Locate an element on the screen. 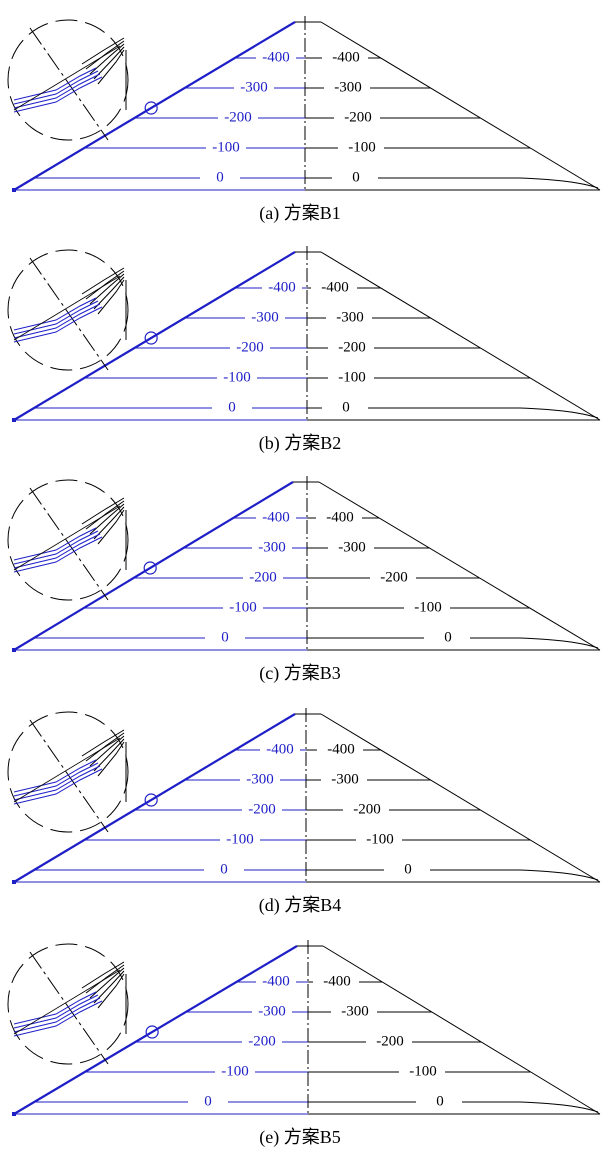 Image resolution: width=601 pixels, height=1154 pixels. panel-caption: (c) 方案B3 is located at coordinates (299, 673).